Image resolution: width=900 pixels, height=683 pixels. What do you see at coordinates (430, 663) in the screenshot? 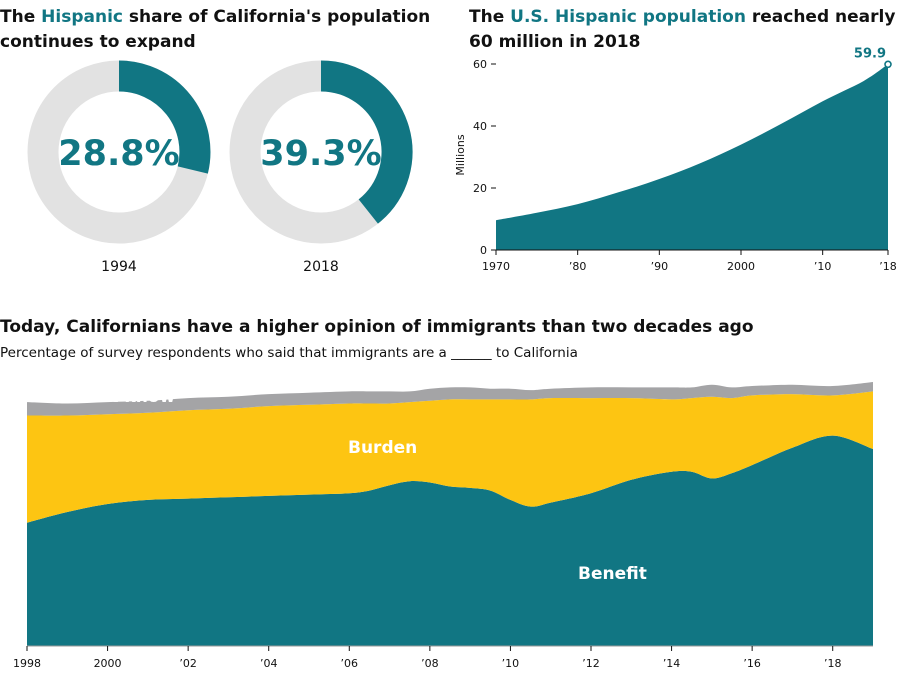
I see `opinion-x-tick-label-5: ’08` at bounding box center [430, 663].